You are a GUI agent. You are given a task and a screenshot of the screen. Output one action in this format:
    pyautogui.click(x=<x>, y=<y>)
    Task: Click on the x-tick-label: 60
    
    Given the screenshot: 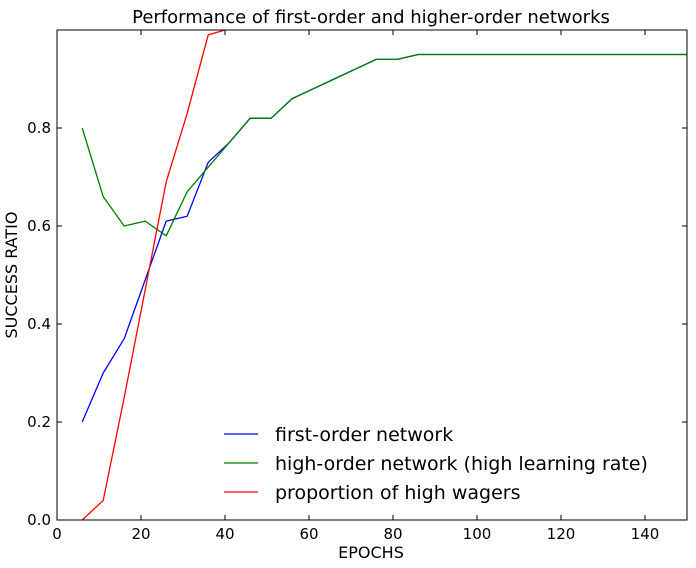 What is the action you would take?
    pyautogui.click(x=308, y=534)
    